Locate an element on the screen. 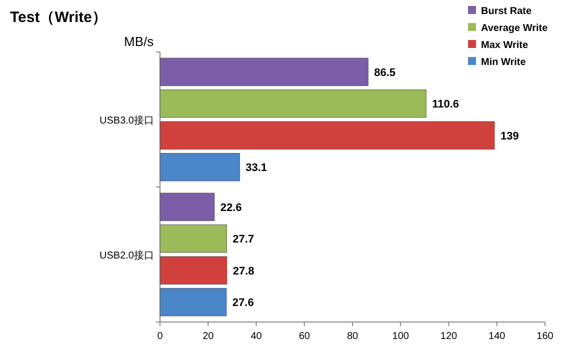 The image size is (561, 350). data-label: 22.6 is located at coordinates (231, 208).